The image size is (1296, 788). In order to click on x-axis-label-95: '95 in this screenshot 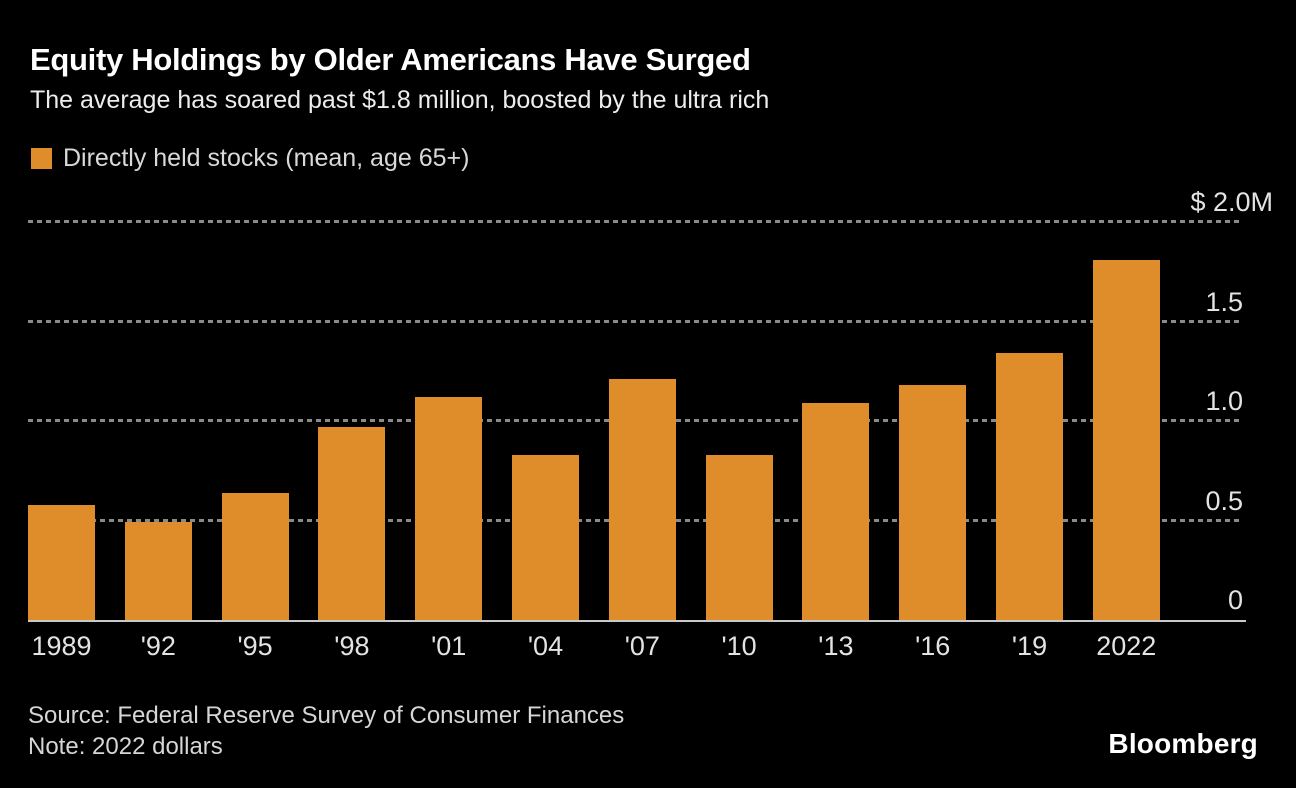, I will do `click(255, 646)`.